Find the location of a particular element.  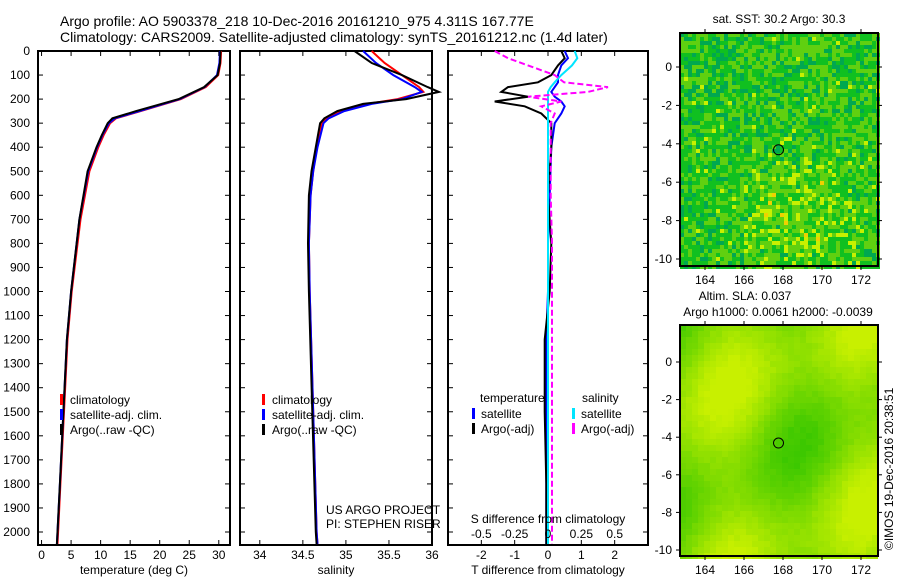

y-tick-label: 400 is located at coordinates (20, 147).